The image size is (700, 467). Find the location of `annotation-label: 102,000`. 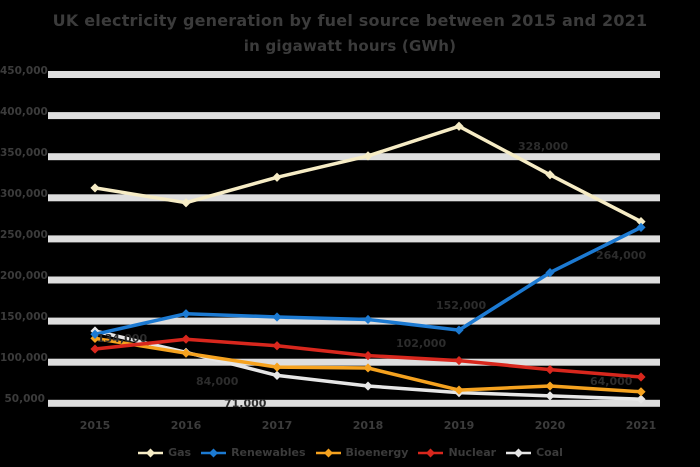

annotation-label: 102,000 is located at coordinates (421, 343).